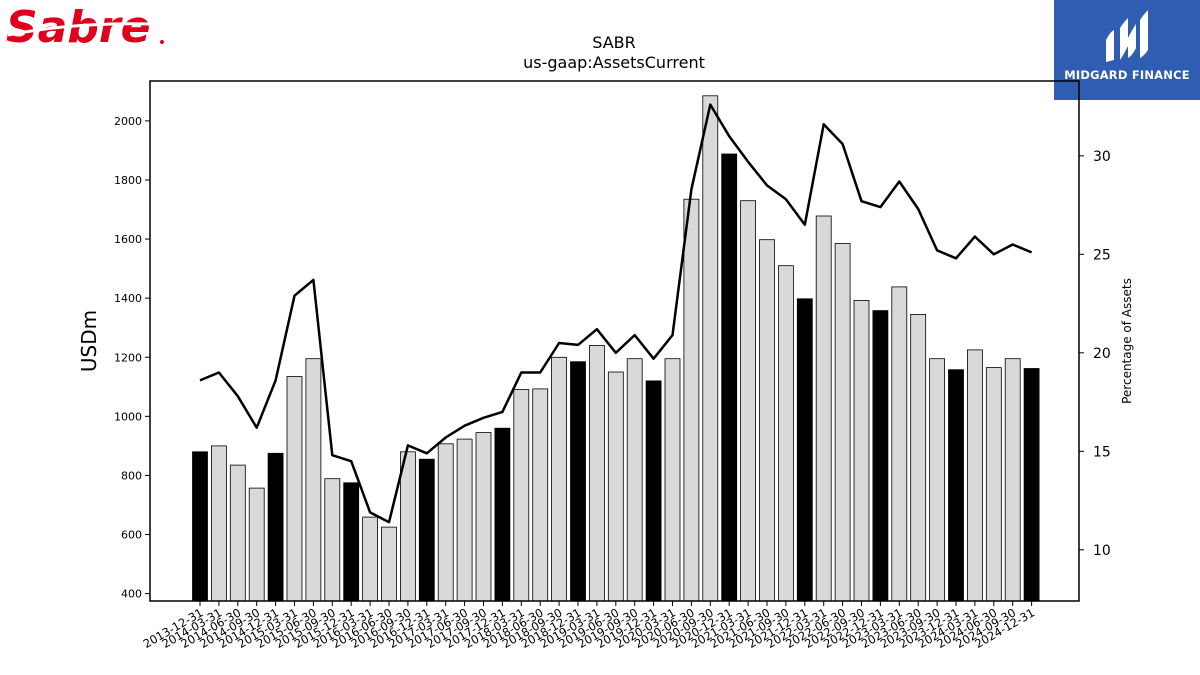 This screenshot has width=1200, height=675. Describe the element at coordinates (1102, 354) in the screenshot. I see `y2-tick-label: 20` at that location.